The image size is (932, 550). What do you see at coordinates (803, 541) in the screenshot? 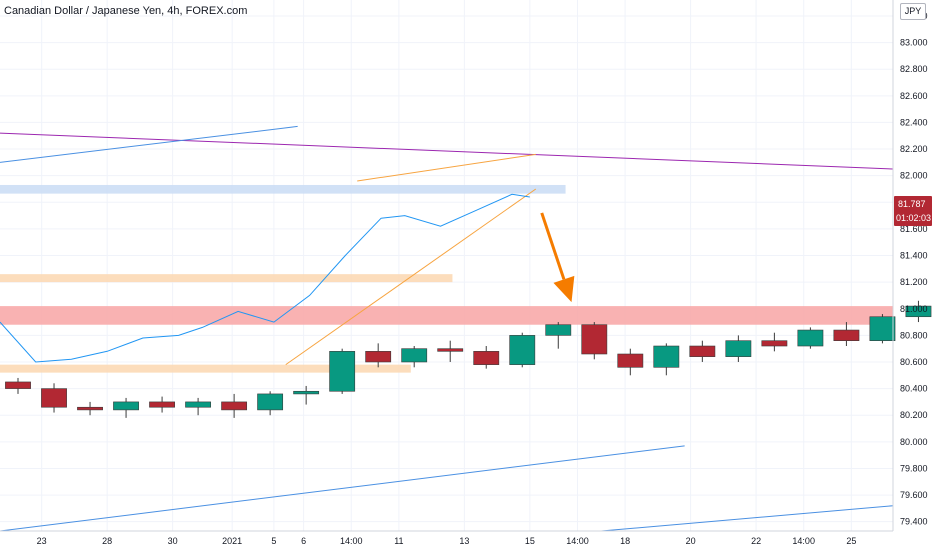
I see `x-tick-label-14: 14:00` at bounding box center [803, 541].